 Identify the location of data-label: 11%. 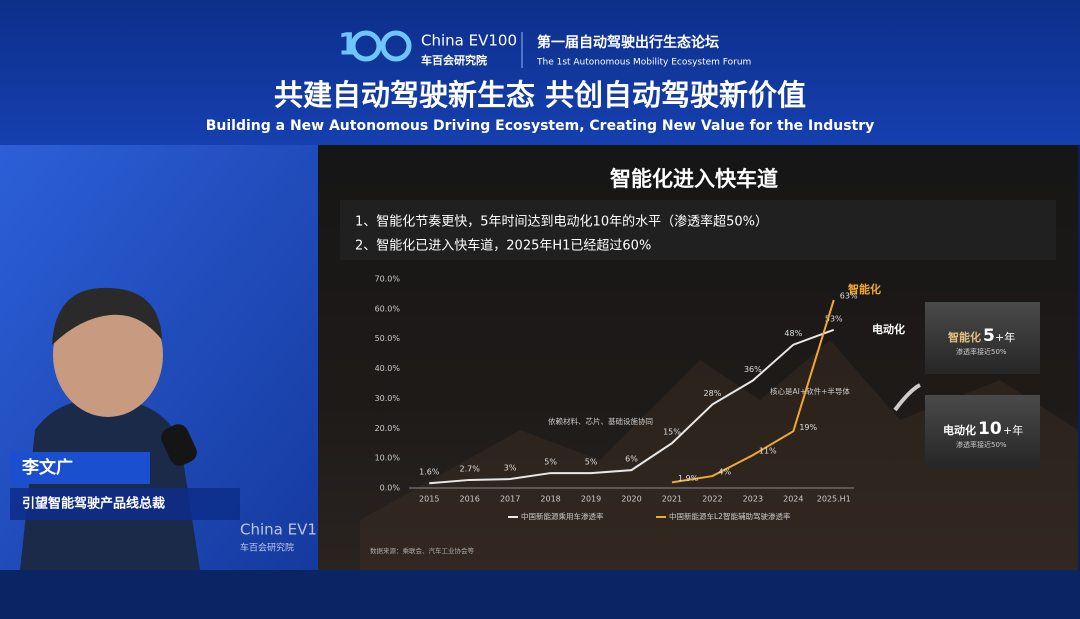
(768, 451).